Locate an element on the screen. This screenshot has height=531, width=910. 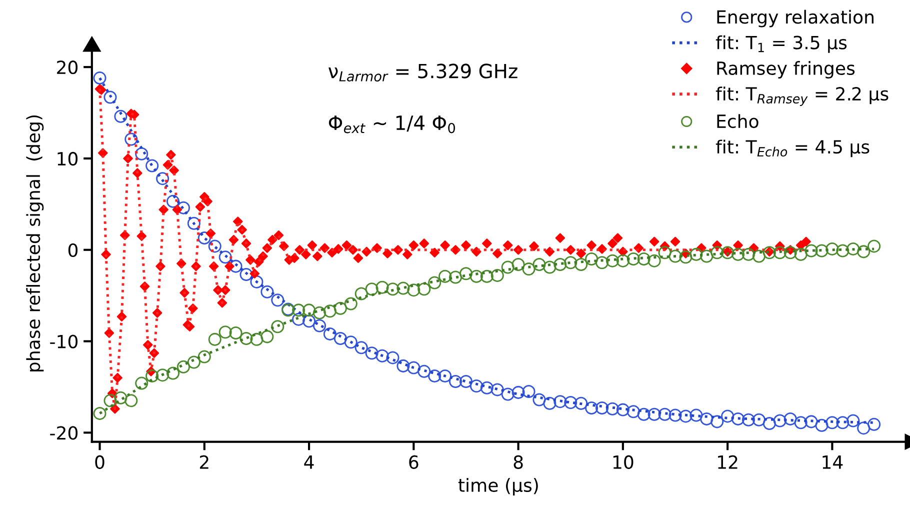
legend-label: Ramsey fringes is located at coordinates (786, 70).